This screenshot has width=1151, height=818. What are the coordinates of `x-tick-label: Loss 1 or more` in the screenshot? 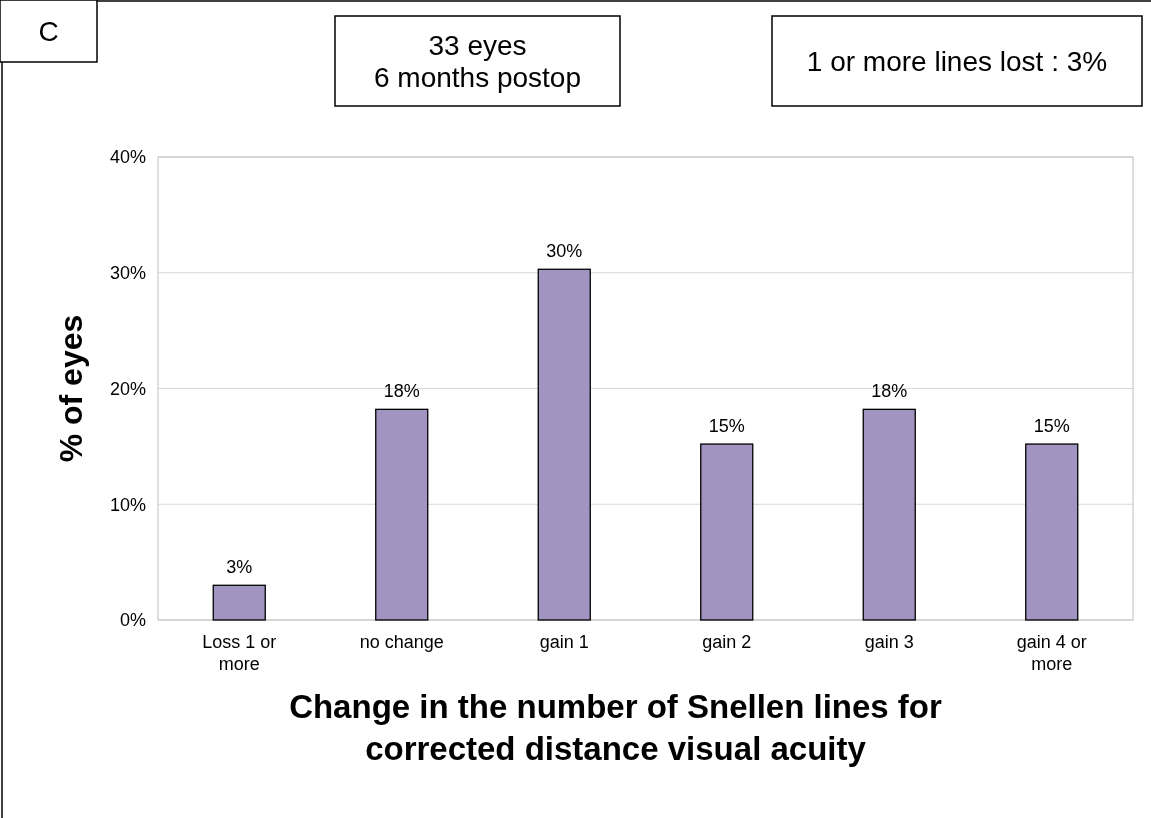 It's located at (239, 653).